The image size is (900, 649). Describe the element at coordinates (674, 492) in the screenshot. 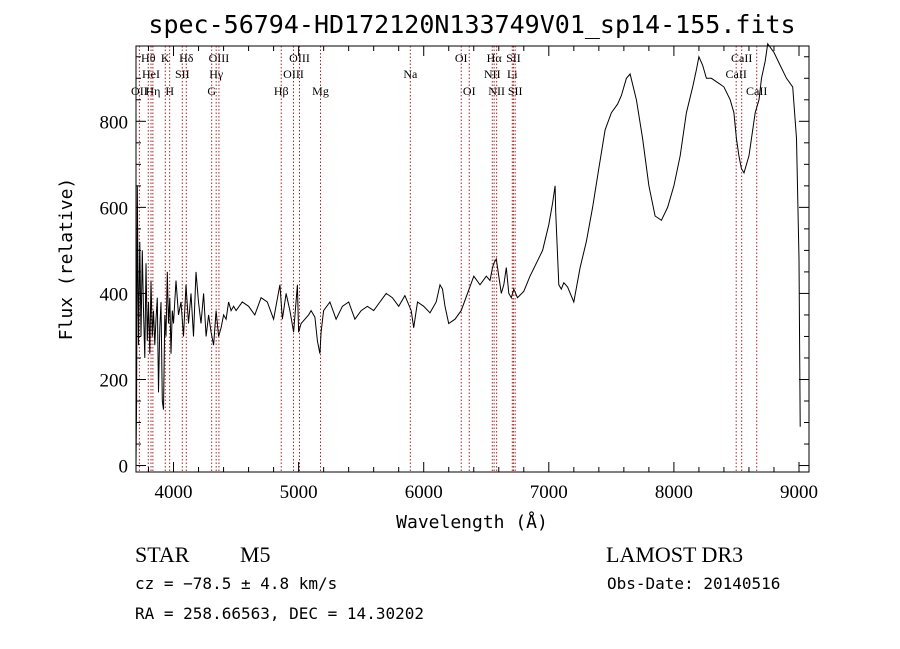

I see `x-tick-label: 8000` at that location.